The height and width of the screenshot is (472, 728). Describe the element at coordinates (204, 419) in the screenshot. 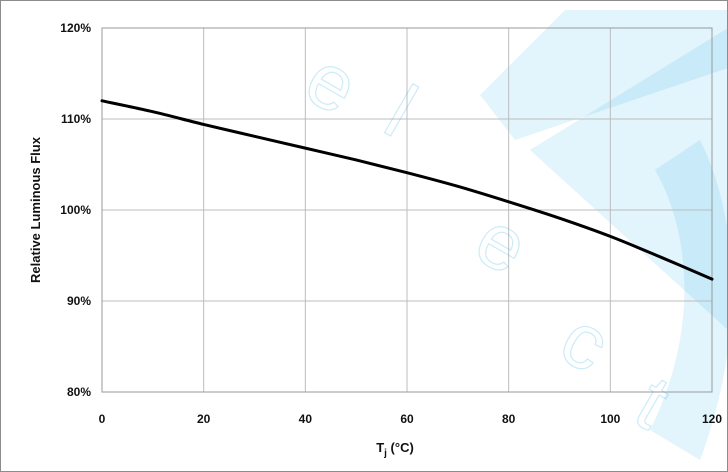

I see `x-tick-label-20: 20` at that location.